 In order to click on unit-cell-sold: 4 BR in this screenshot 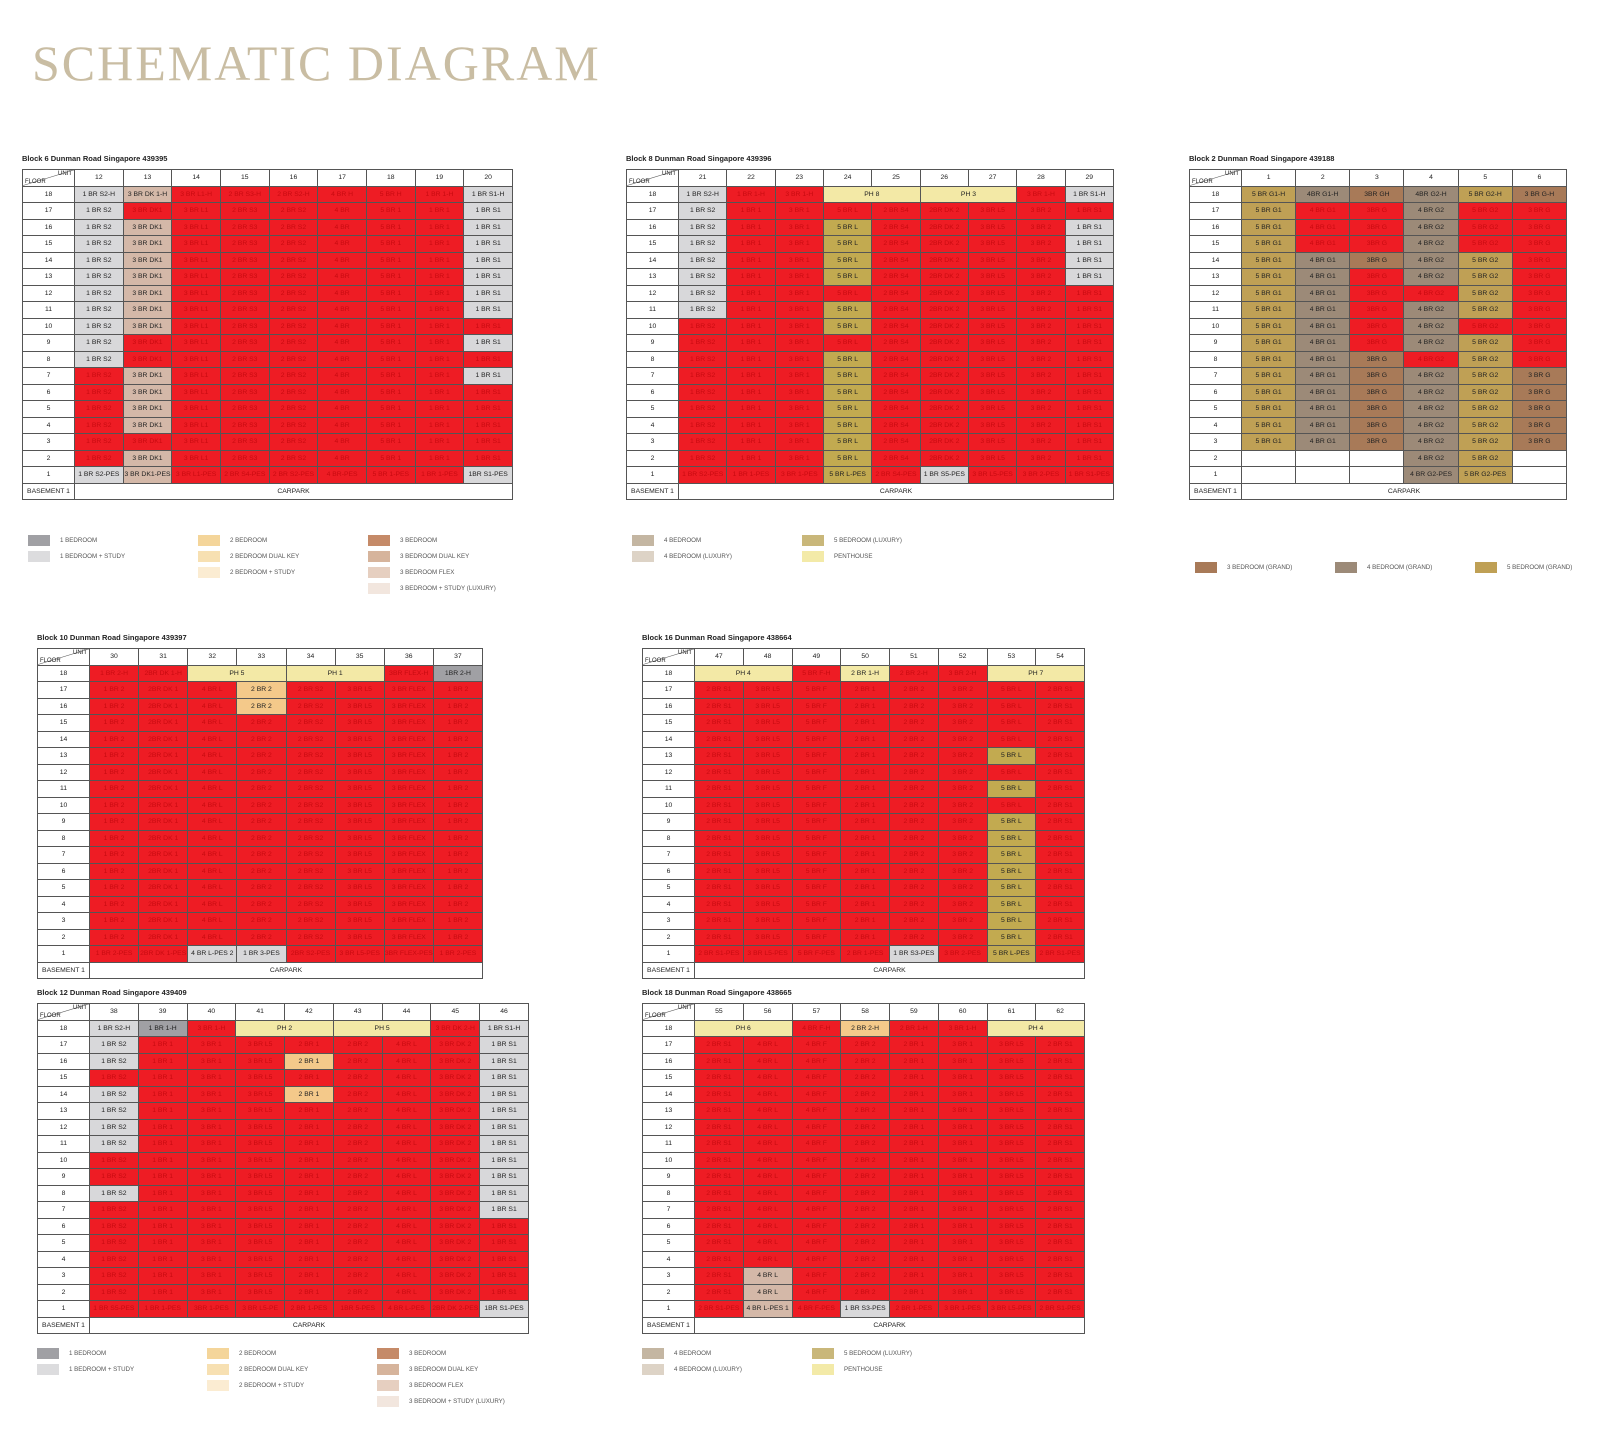, I will do `click(342, 409)`.